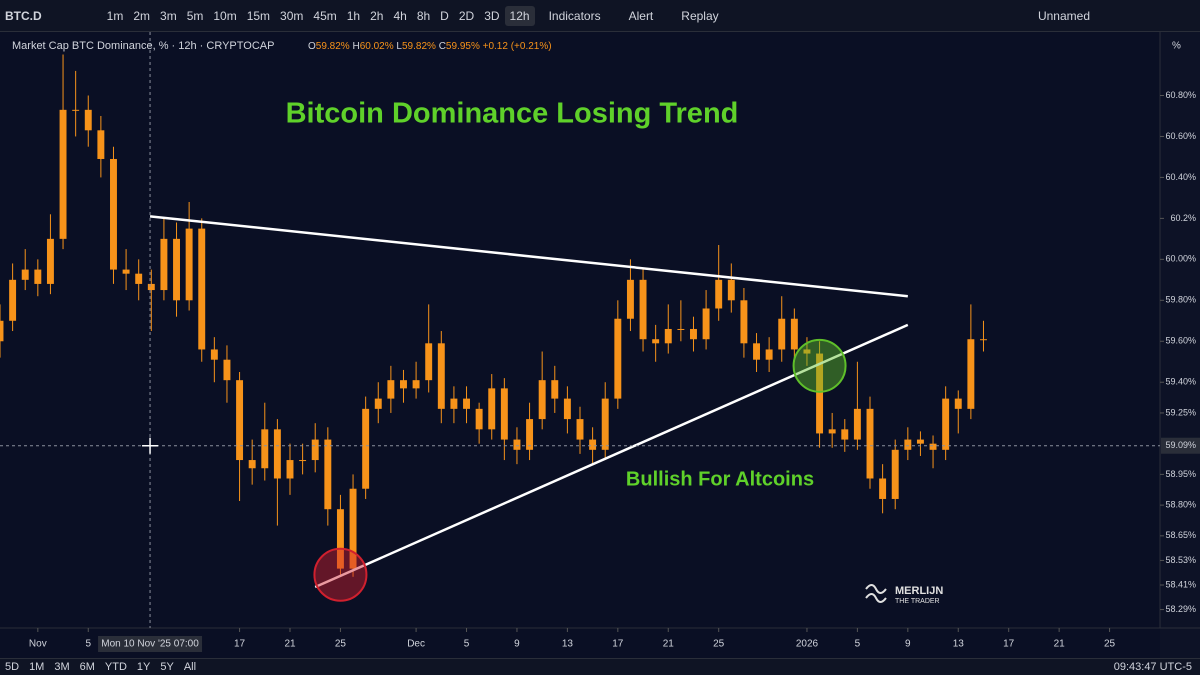 The height and width of the screenshot is (675, 1200). I want to click on ohlc-value: 59.95%, so click(463, 46).